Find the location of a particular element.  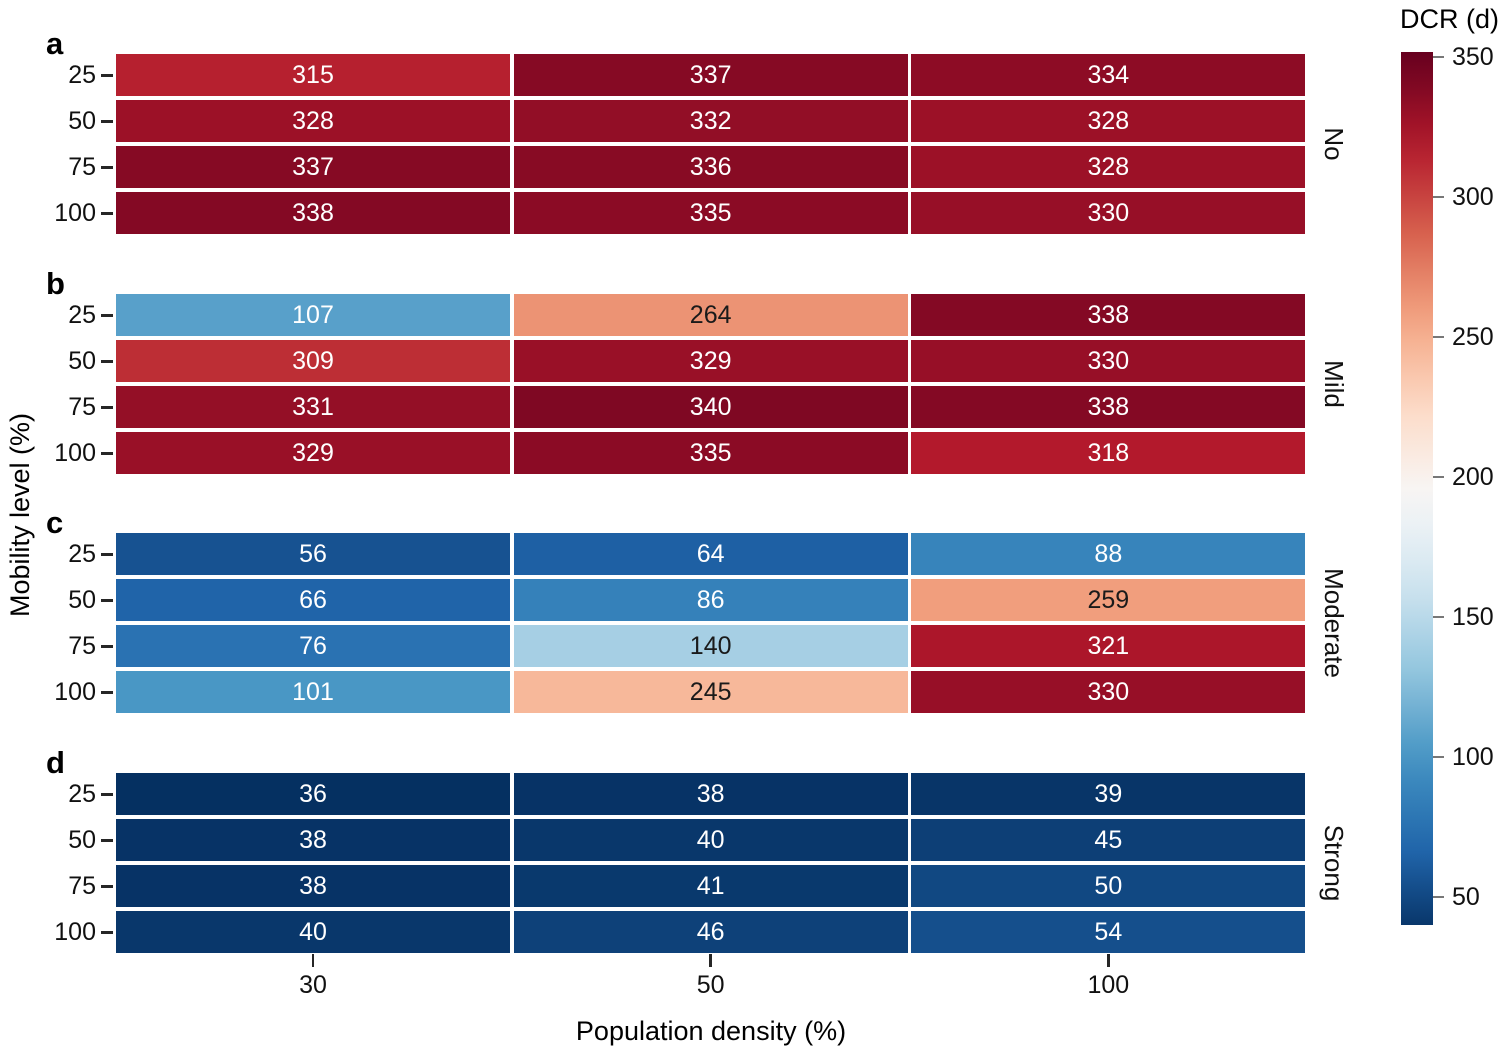

heatmap-cell-b-r1-c2: 330 is located at coordinates (1108, 361).